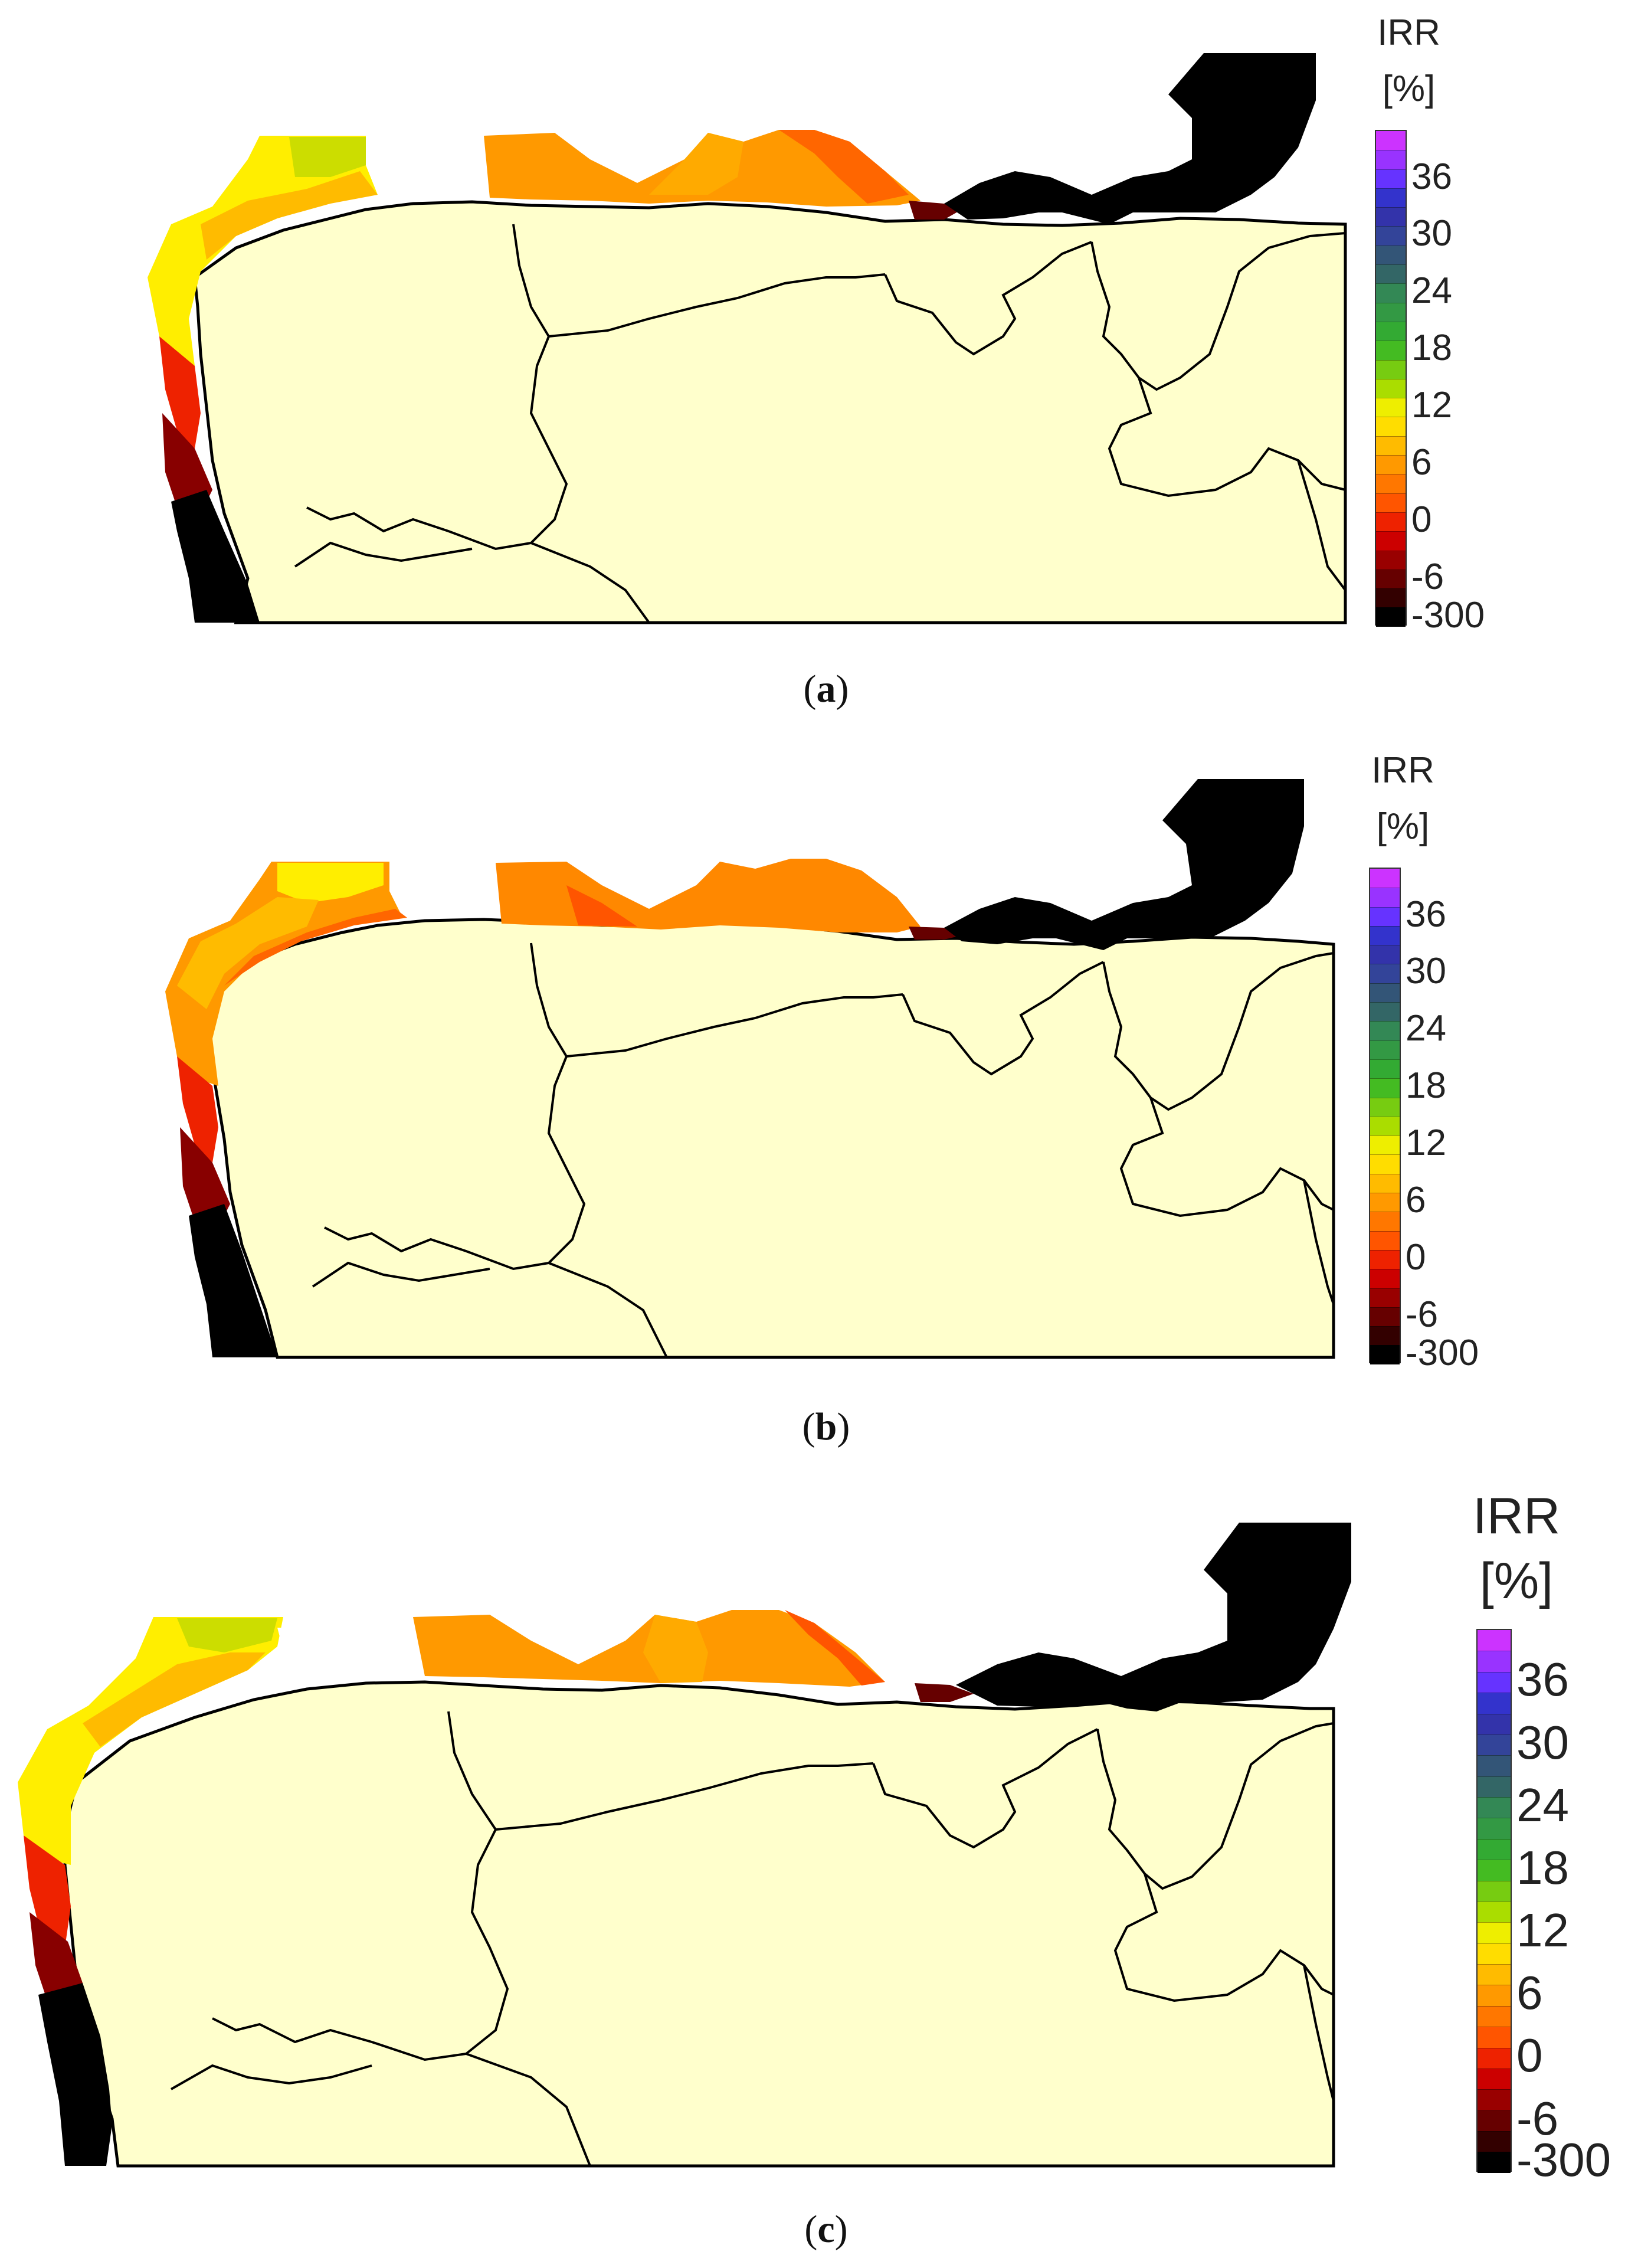 The height and width of the screenshot is (2268, 1651). I want to click on irr-band-amber-east, so click(675, 1649).